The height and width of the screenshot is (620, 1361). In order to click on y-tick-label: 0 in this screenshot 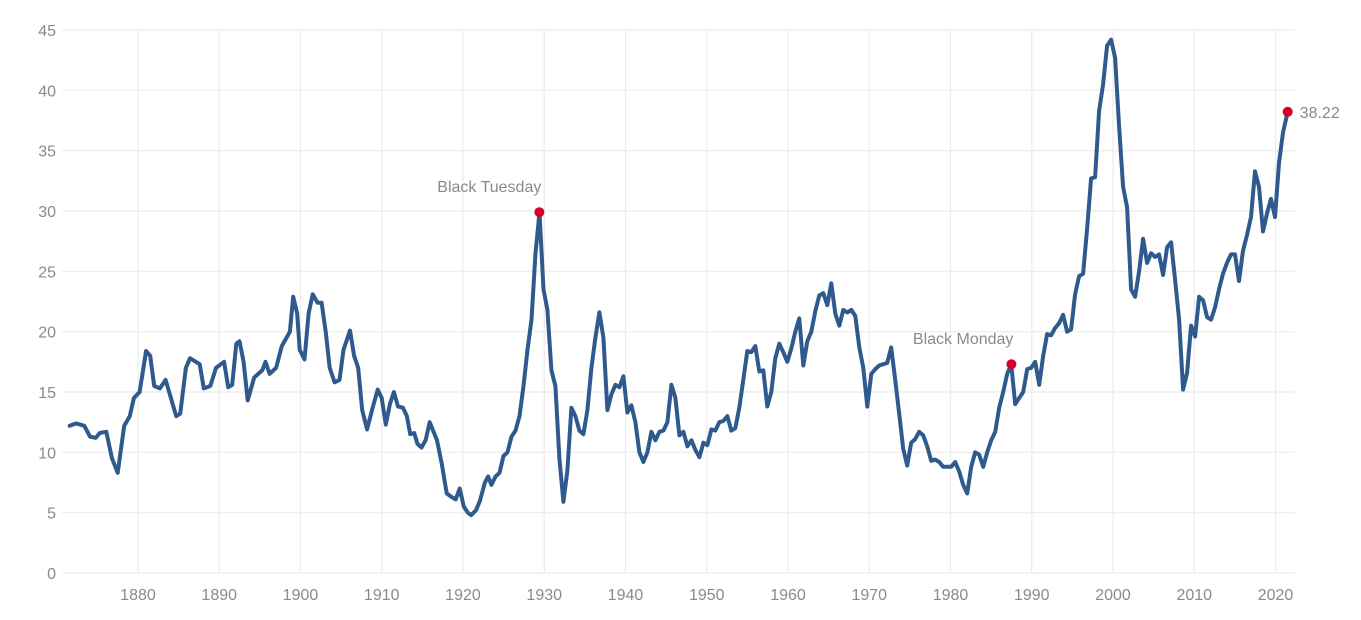, I will do `click(51, 574)`.